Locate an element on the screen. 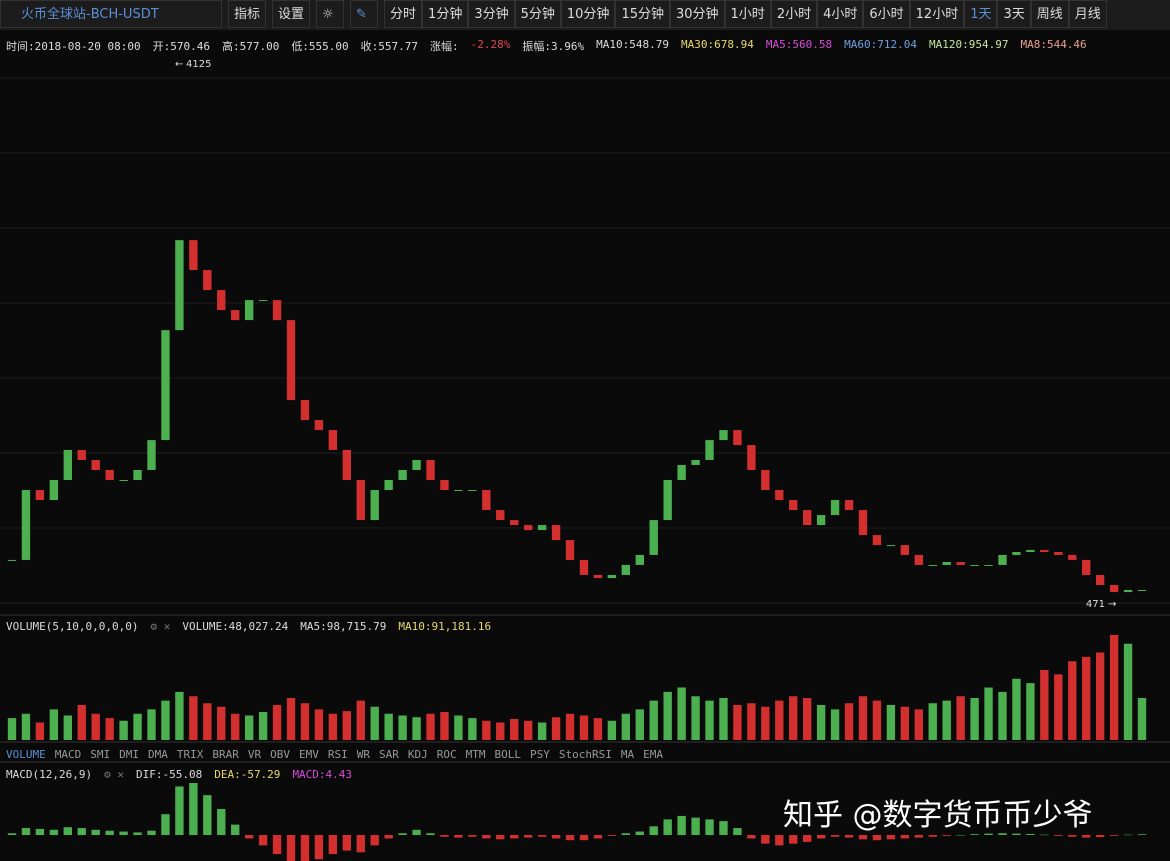 This screenshot has width=1170, height=861. indicator-tab: SMI is located at coordinates (100, 754).